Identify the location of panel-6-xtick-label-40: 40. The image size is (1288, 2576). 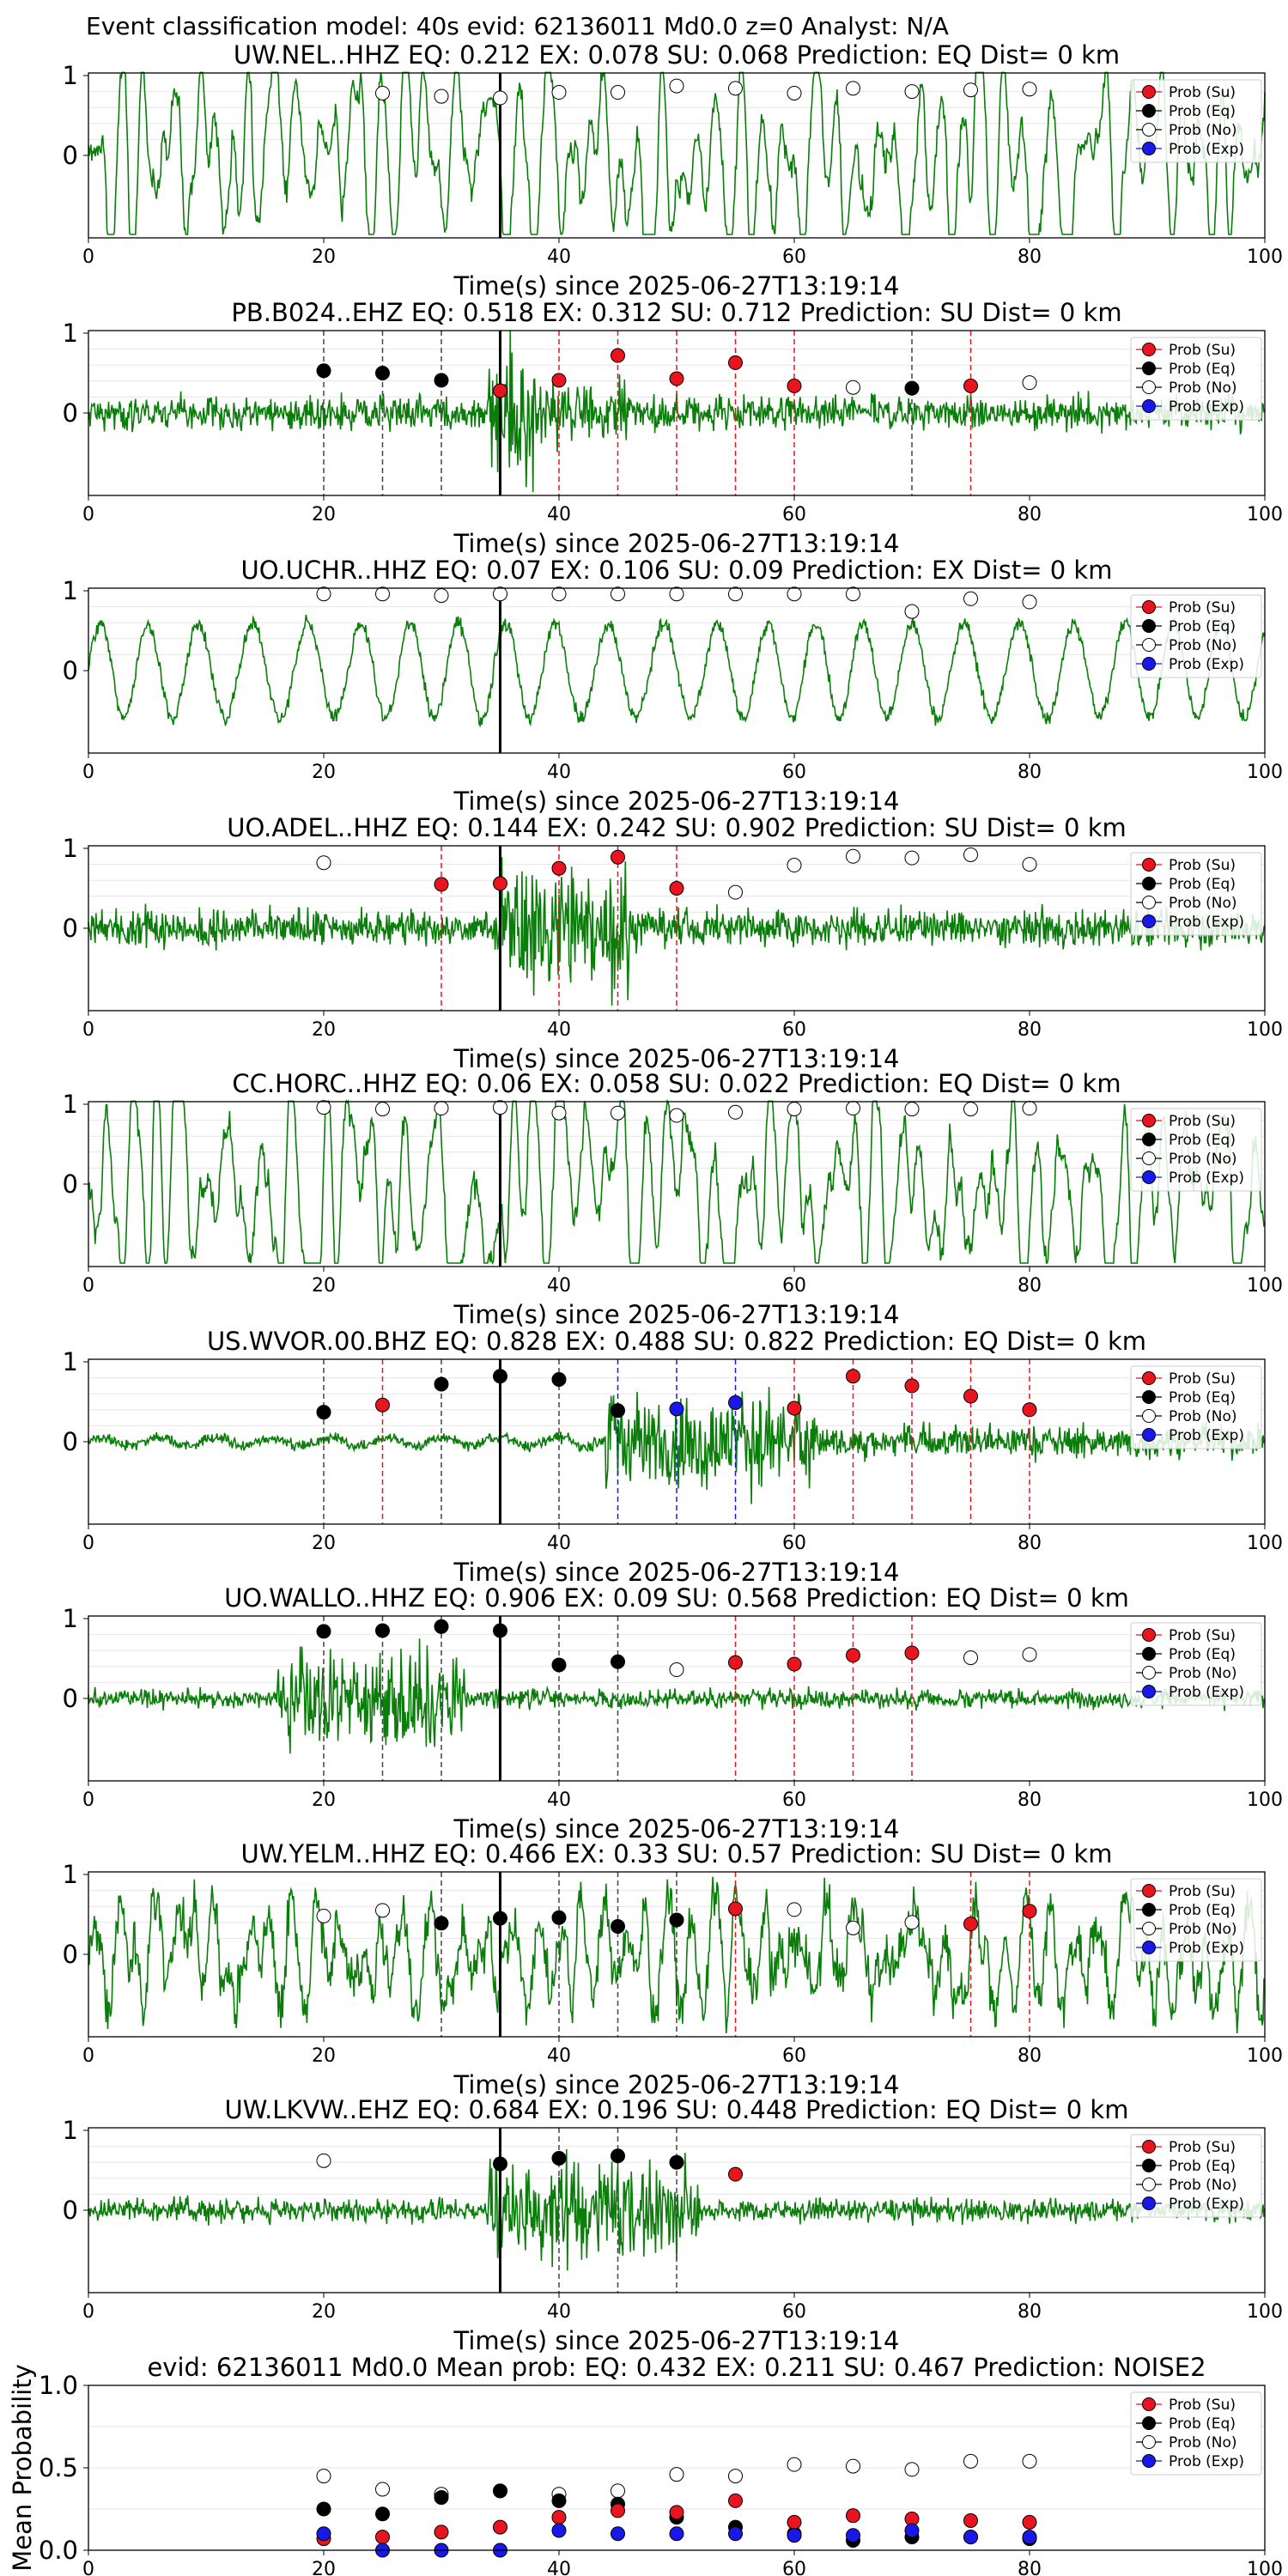
(559, 1543).